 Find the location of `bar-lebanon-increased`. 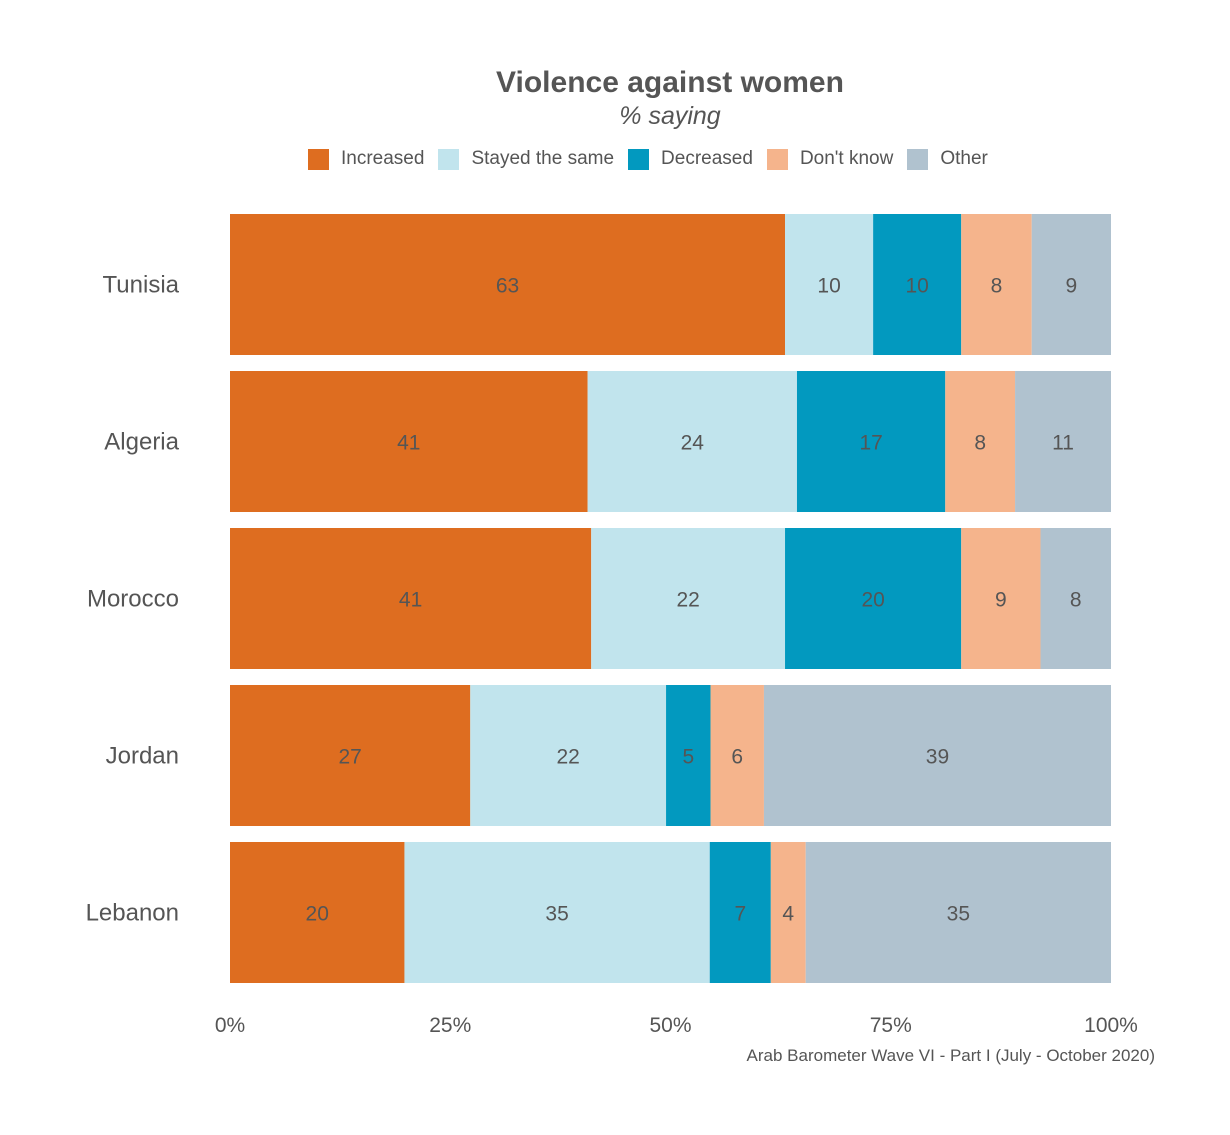

bar-lebanon-increased is located at coordinates (317, 912).